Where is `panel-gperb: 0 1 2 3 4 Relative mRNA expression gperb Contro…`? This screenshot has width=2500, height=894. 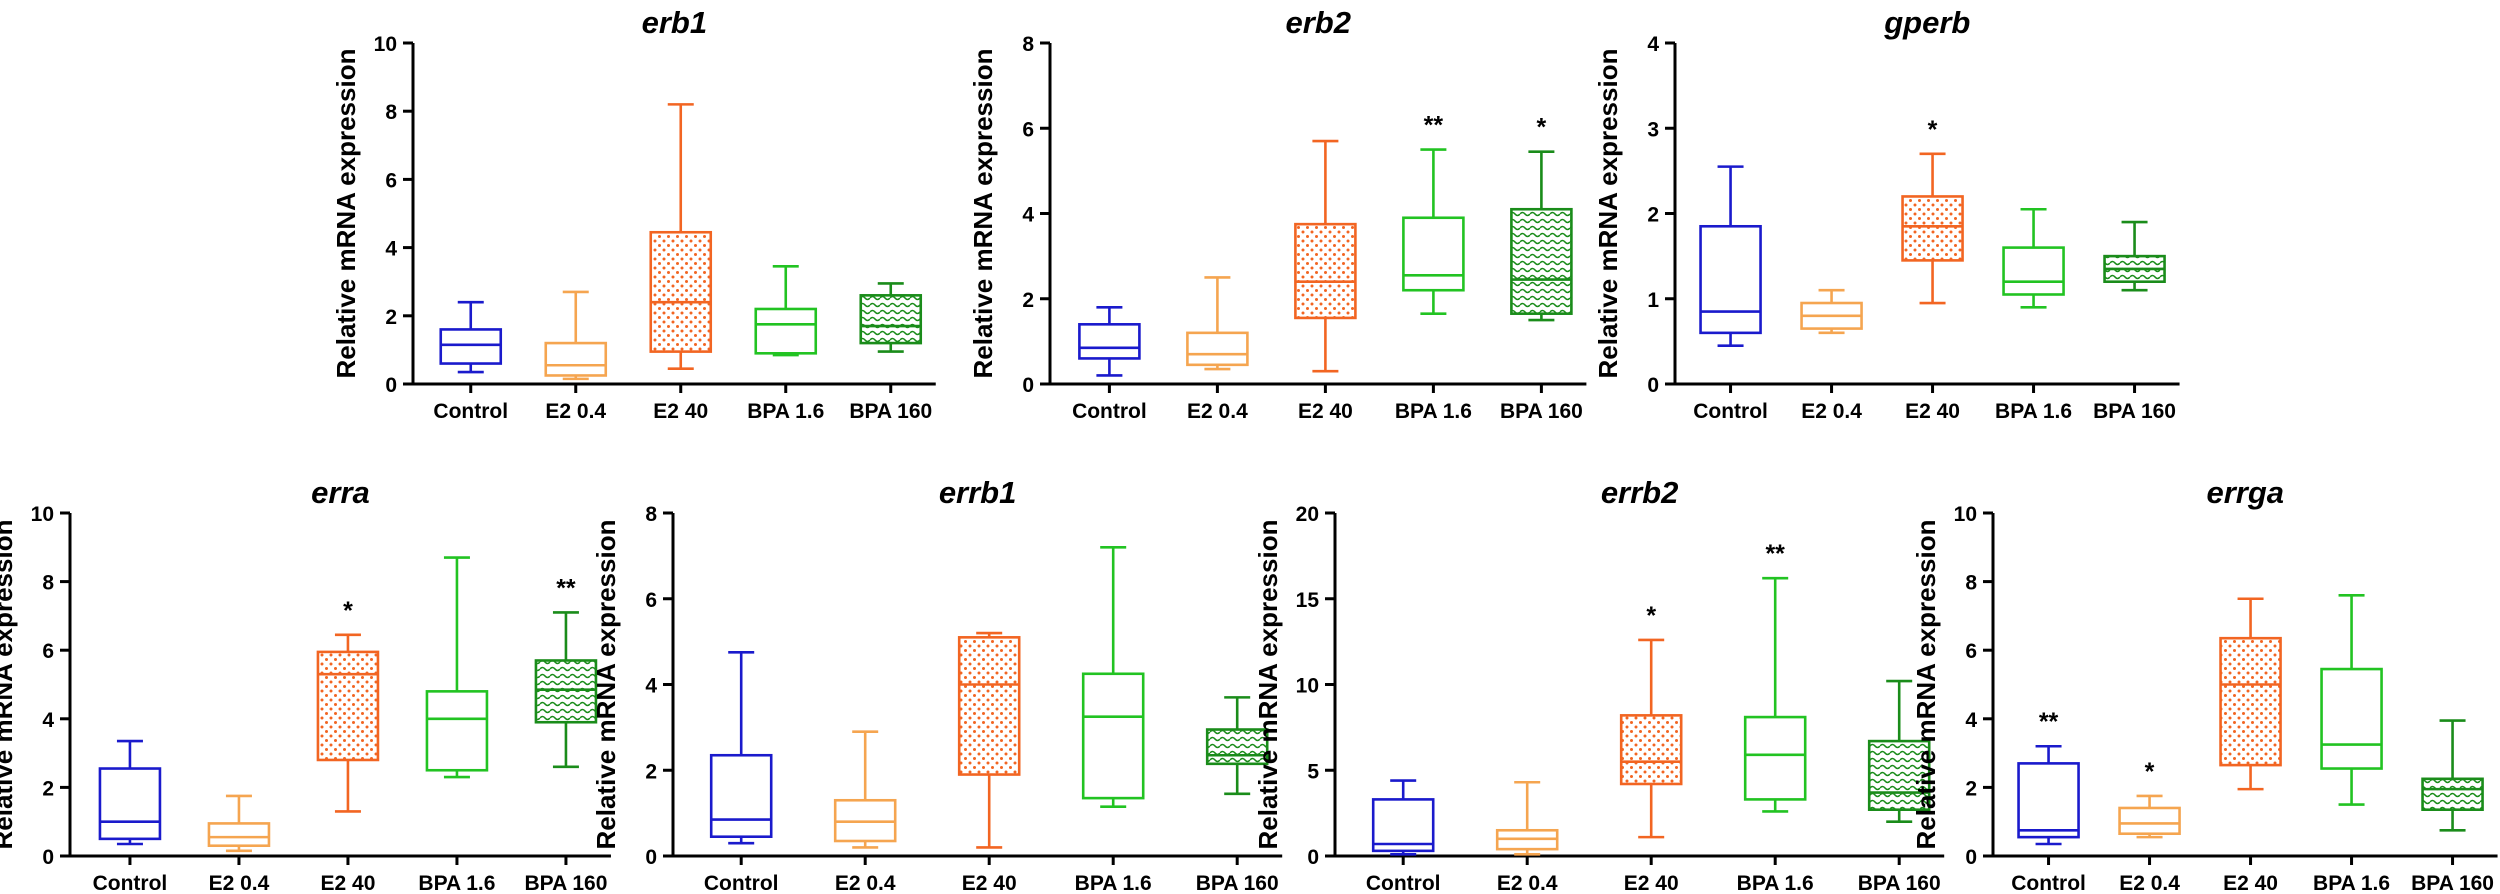
panel-gperb: 0 1 2 3 4 Relative mRNA expression gperb Contro… is located at coordinates (1886, 214).